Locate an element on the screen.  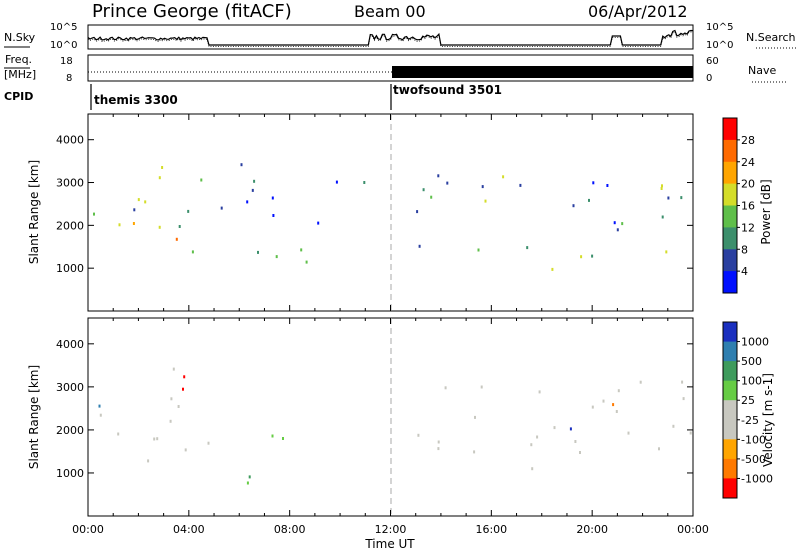
y-tick-label: 4000 is located at coordinates (70, 140).